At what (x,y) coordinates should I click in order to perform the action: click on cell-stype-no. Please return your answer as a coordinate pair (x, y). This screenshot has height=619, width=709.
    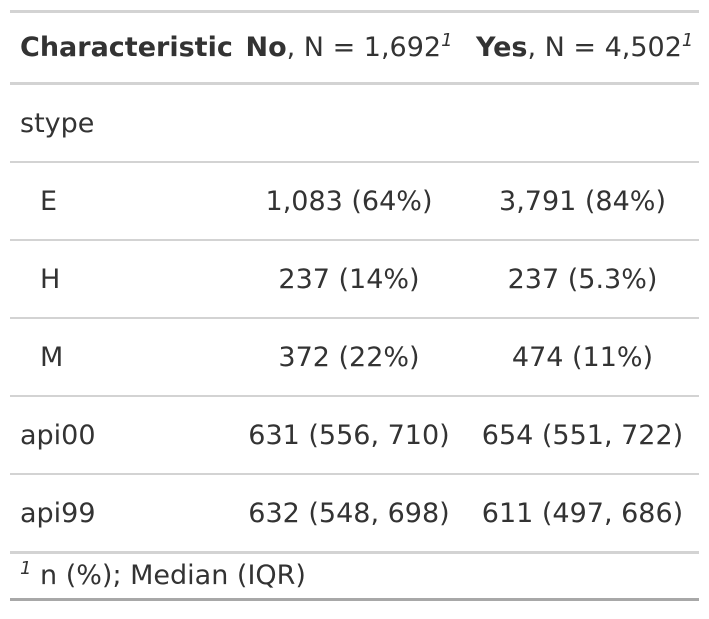
    Looking at the image, I should click on (349, 123).